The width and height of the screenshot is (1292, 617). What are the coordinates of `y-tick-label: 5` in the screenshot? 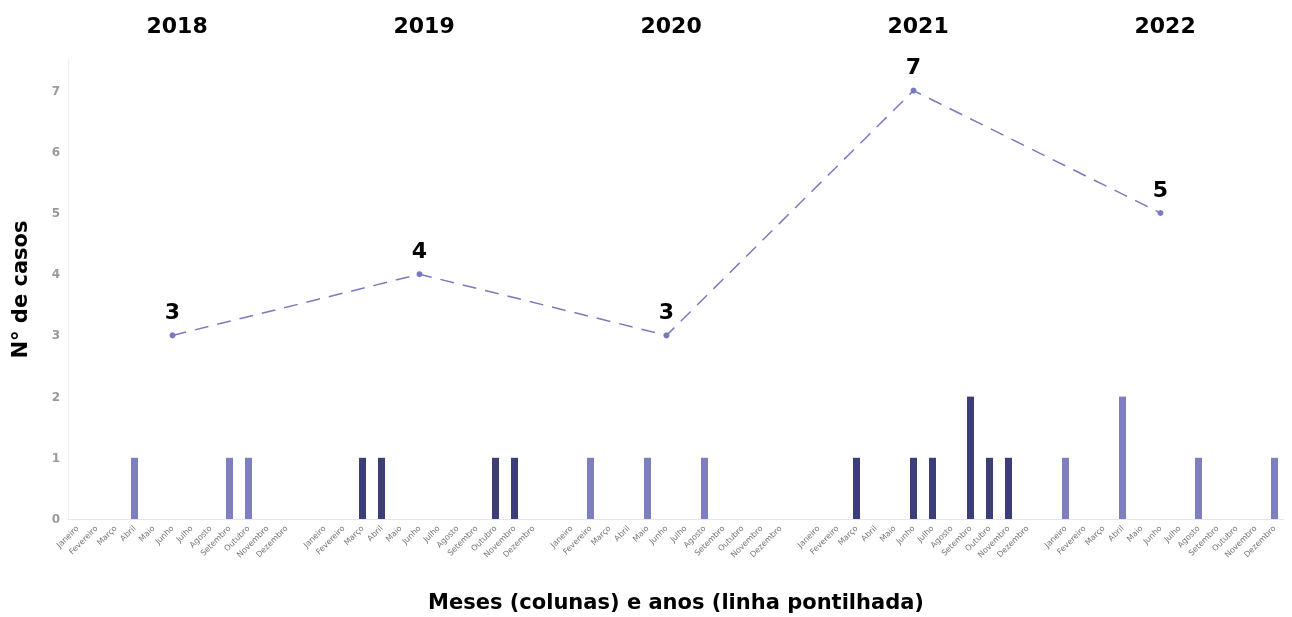 It's located at (55, 213).